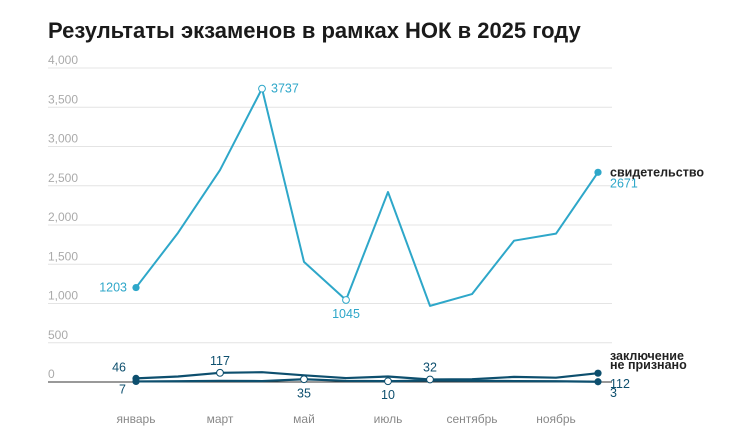  I want to click on data-label: 10, so click(388, 395).